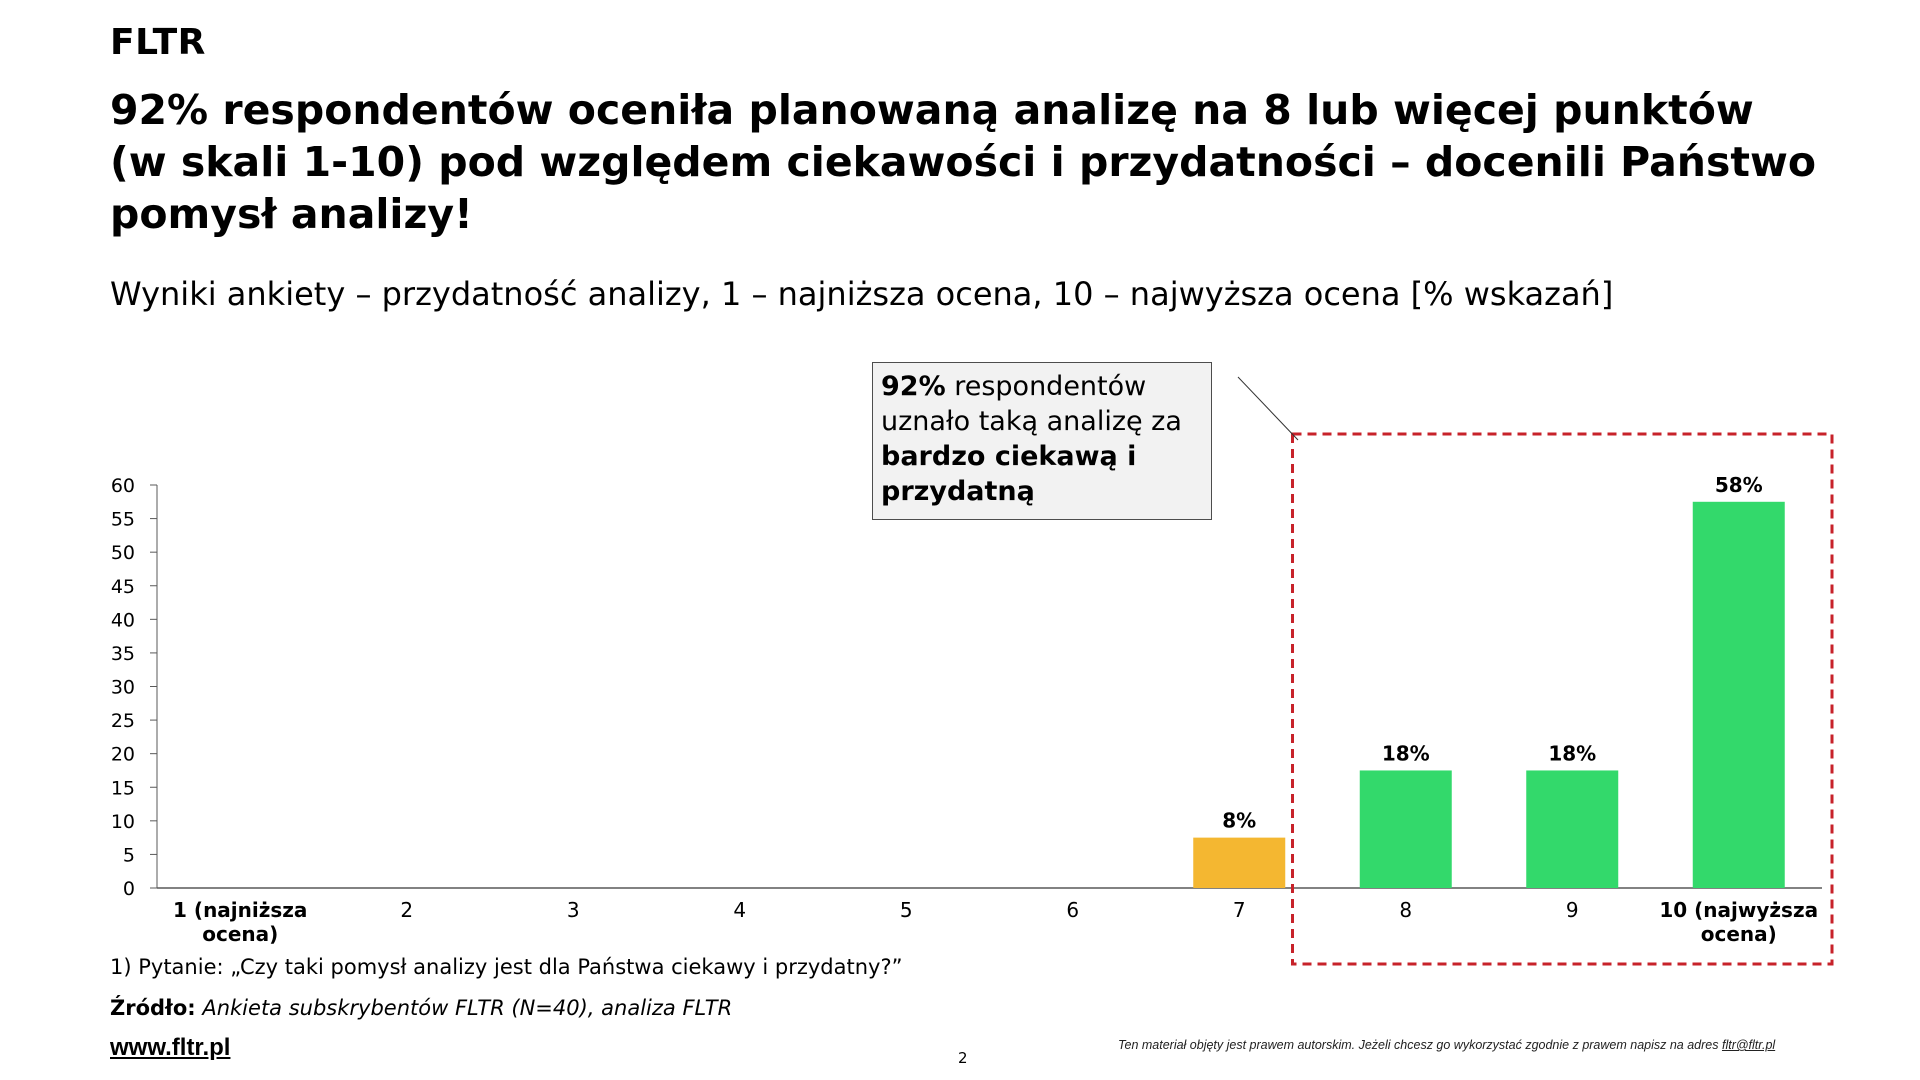 The width and height of the screenshot is (1920, 1080). What do you see at coordinates (123, 587) in the screenshot?
I see `y-tick-label: 45` at bounding box center [123, 587].